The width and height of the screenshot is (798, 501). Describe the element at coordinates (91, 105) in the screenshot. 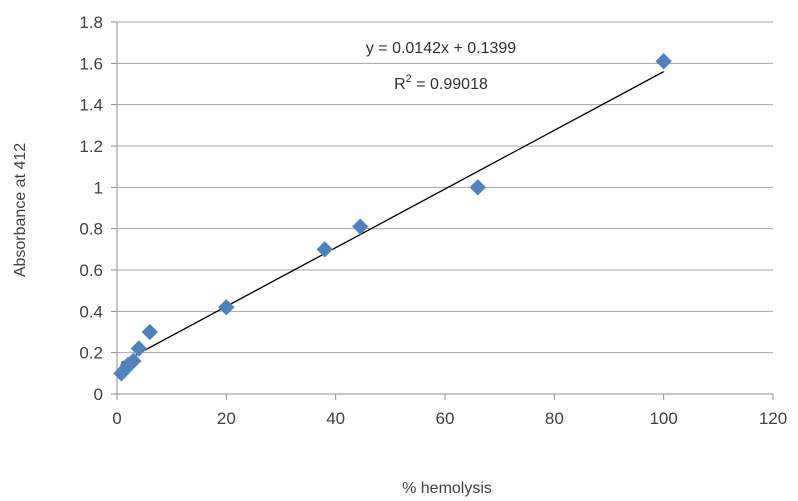

I see `y-tick-label: 1.4` at that location.